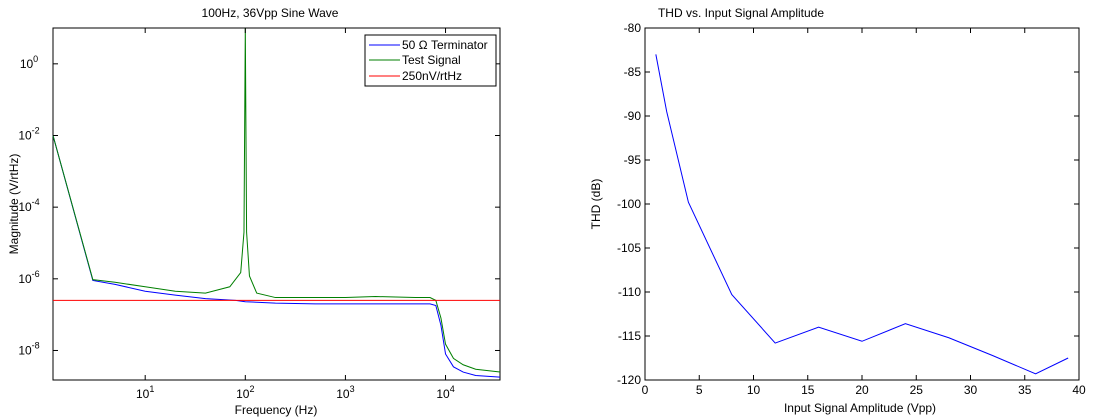  What do you see at coordinates (345, 392) in the screenshot?
I see `left-x-tick-label-2: 10³` at bounding box center [345, 392].